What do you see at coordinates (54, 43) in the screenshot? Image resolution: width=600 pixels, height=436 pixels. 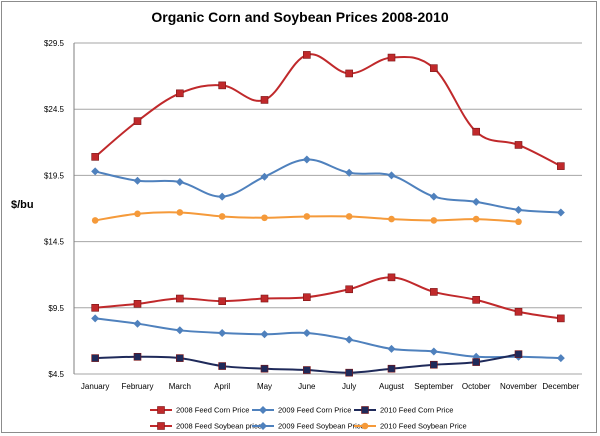 I see `y-tick-label: $29.5` at bounding box center [54, 43].